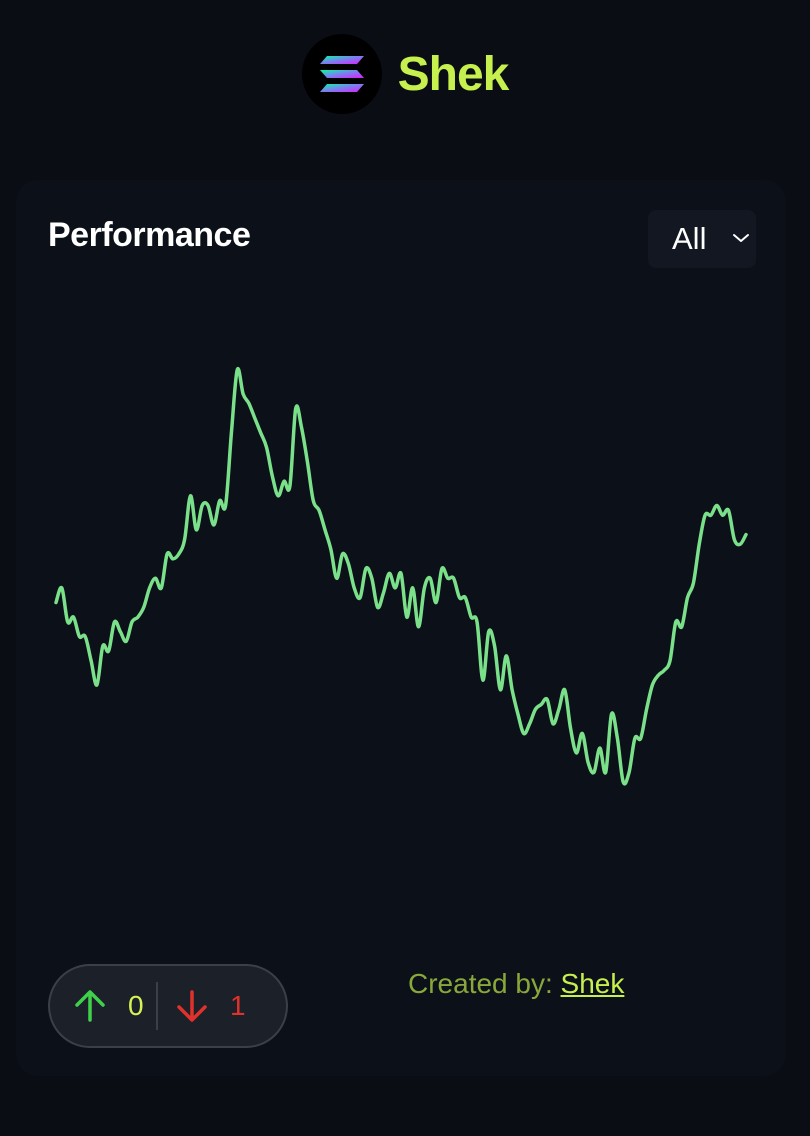  I want to click on brand-name: Shek, so click(453, 74).